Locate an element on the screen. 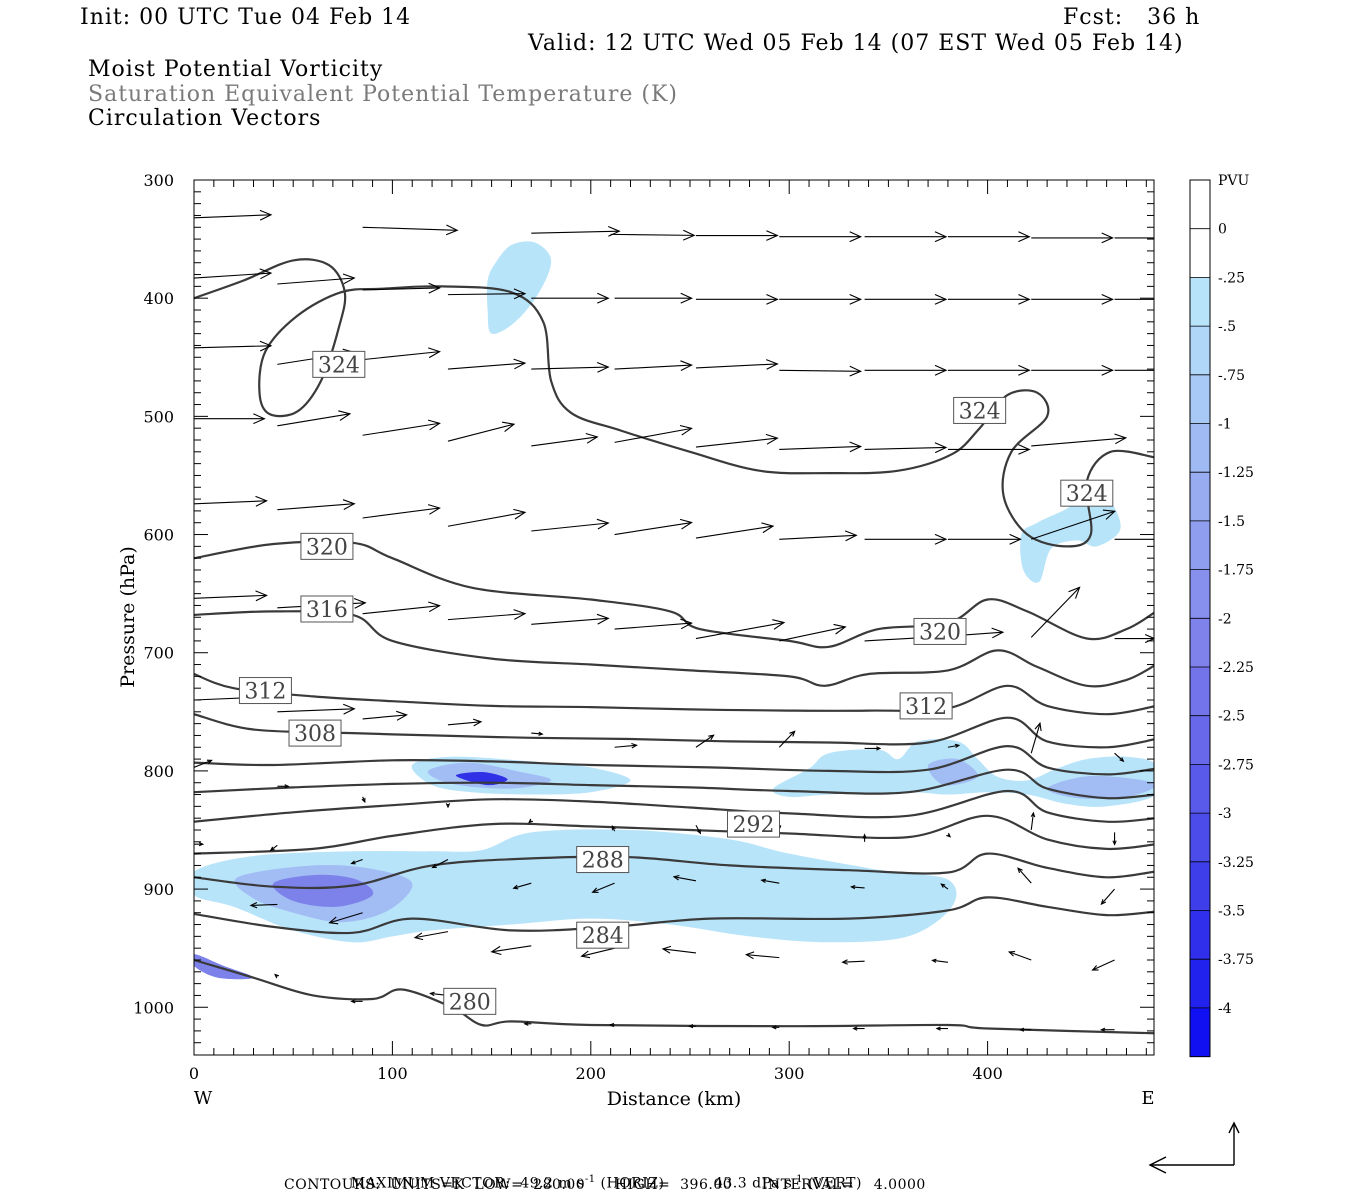 The height and width of the screenshot is (1200, 1350). max-vector-vert-exp: -1 is located at coordinates (798, 1179).